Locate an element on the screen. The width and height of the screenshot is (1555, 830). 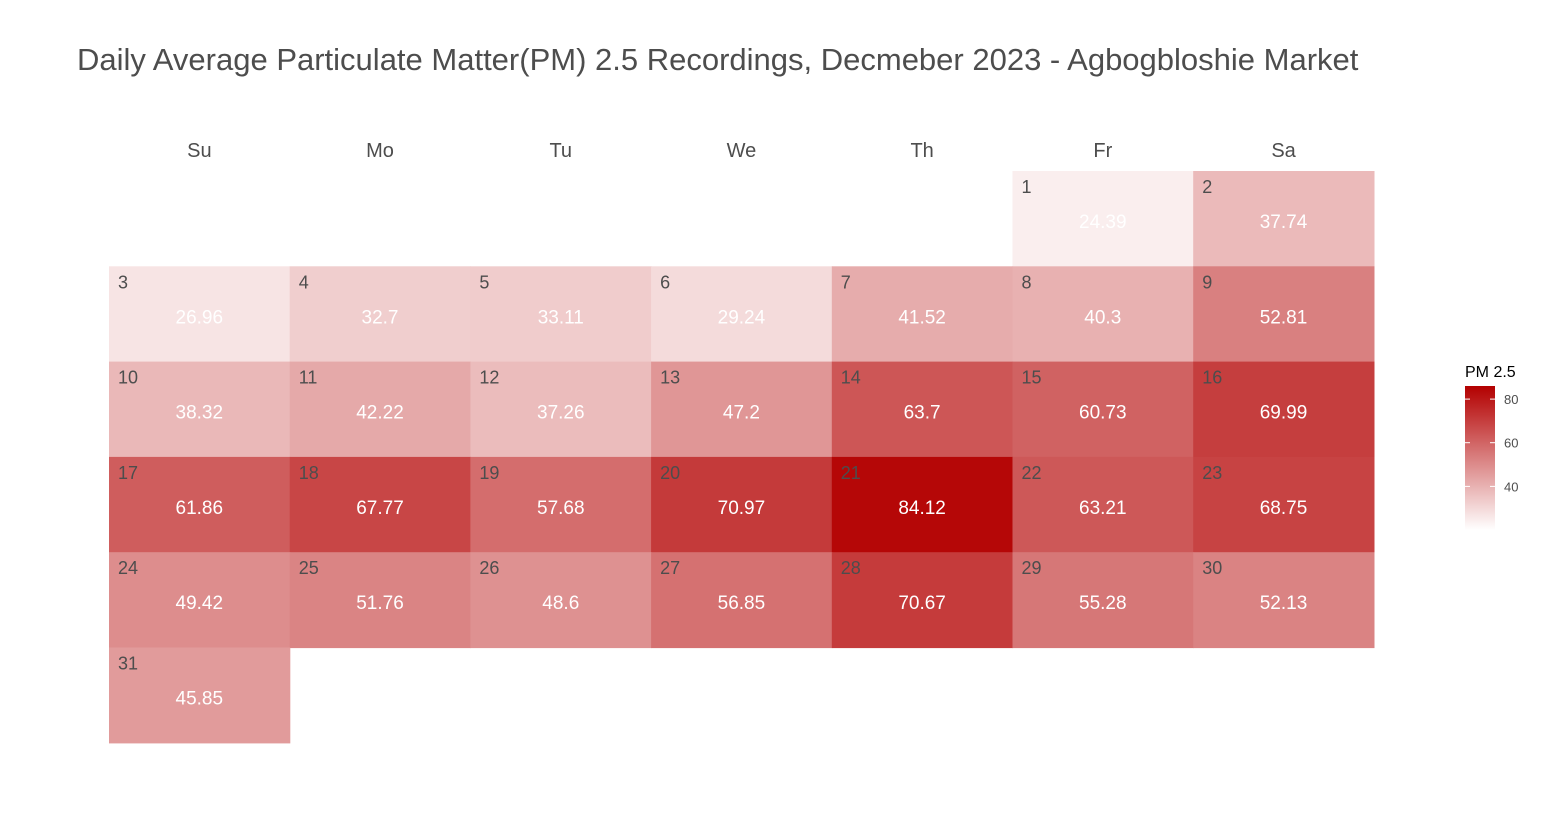
cell-value-label: 70.97 is located at coordinates (742, 508).